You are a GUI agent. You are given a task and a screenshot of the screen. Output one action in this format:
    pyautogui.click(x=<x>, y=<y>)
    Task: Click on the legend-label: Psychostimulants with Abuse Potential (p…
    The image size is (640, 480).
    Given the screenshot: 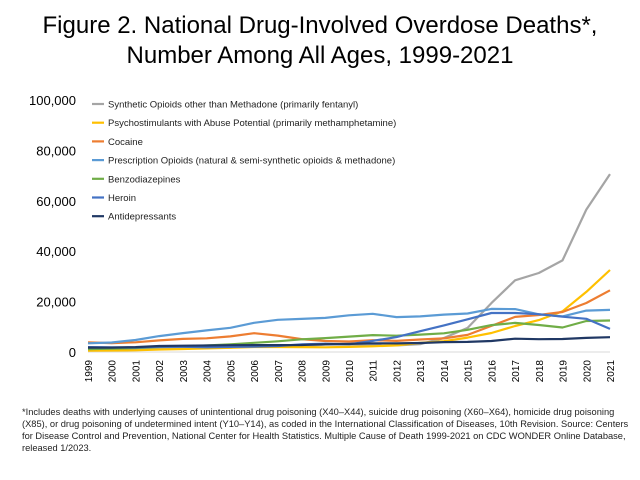 What is the action you would take?
    pyautogui.click(x=252, y=123)
    